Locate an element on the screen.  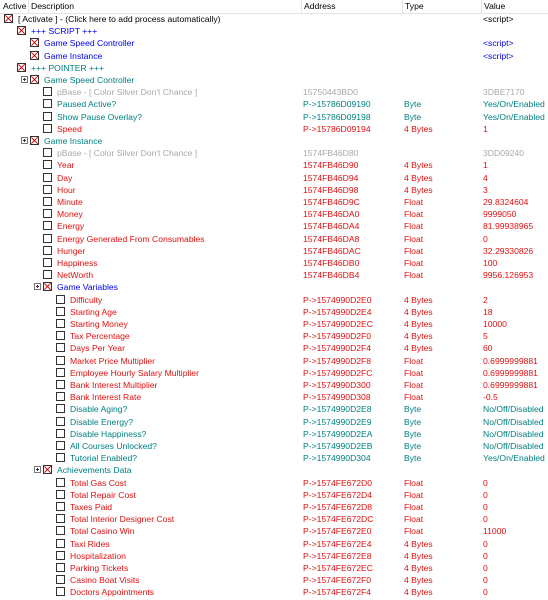
table-row: Hour 1574FB46D98 4 Bytes 3 is located at coordinates (274, 190).